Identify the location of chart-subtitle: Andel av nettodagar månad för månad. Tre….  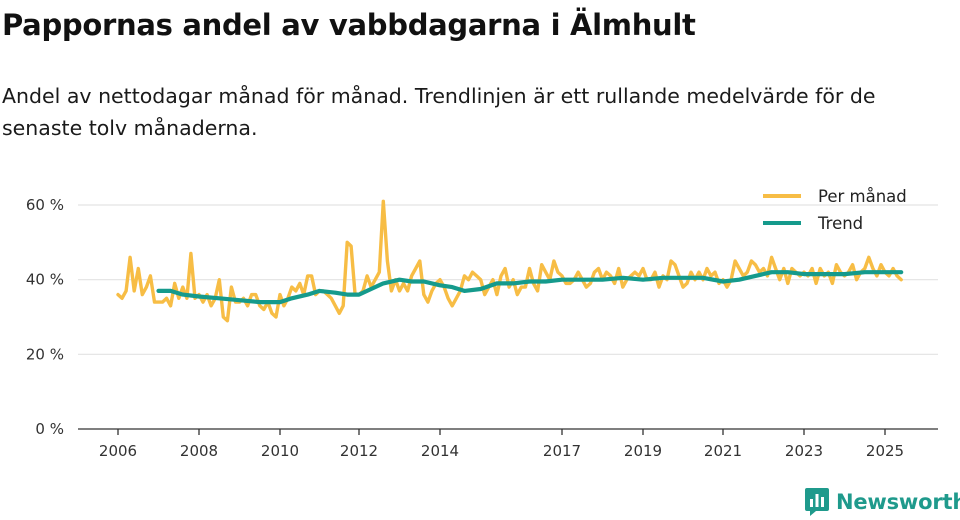
(439, 112).